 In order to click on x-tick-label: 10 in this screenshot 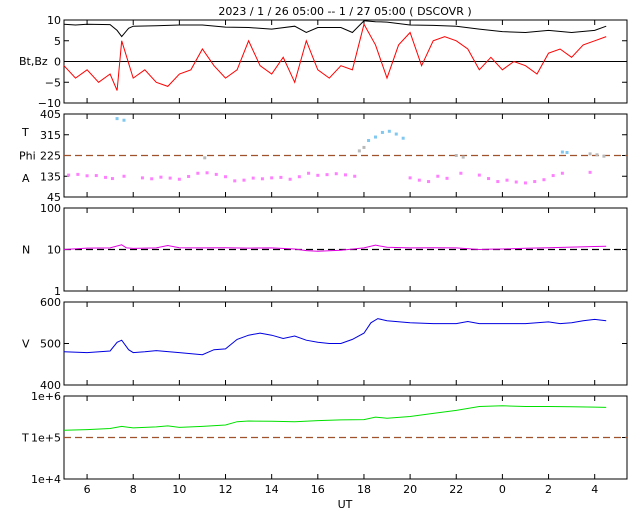, I will do `click(179, 489)`.